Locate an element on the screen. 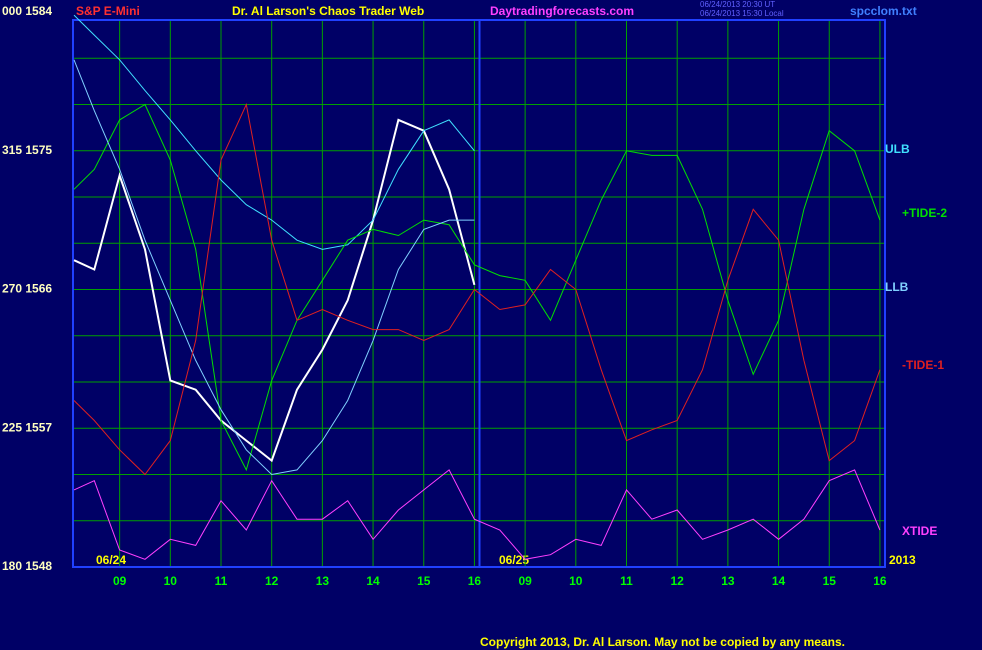 The height and width of the screenshot is (650, 982). y-tick-label: 180 1548 is located at coordinates (27, 566).